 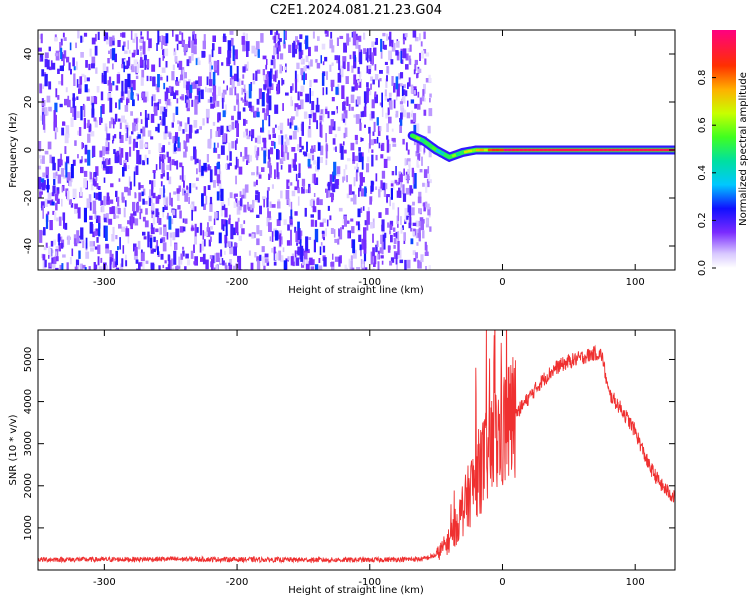 I want to click on spectrogram-signal, so click(x=541, y=147).